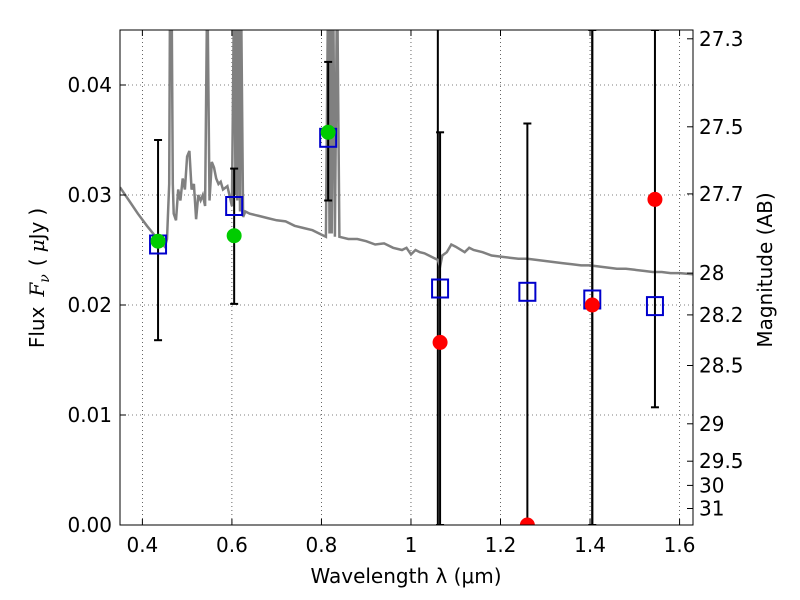 This screenshot has width=800, height=600. I want to click on y-label-unit: Jy, so click(37, 231).